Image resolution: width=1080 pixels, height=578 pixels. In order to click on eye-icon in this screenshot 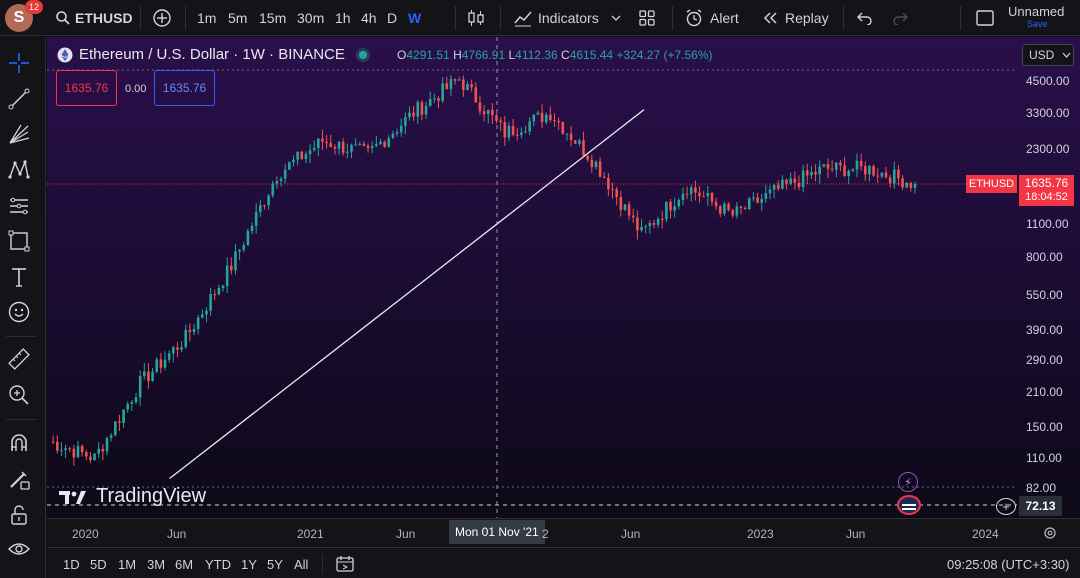, I will do `click(19, 549)`.